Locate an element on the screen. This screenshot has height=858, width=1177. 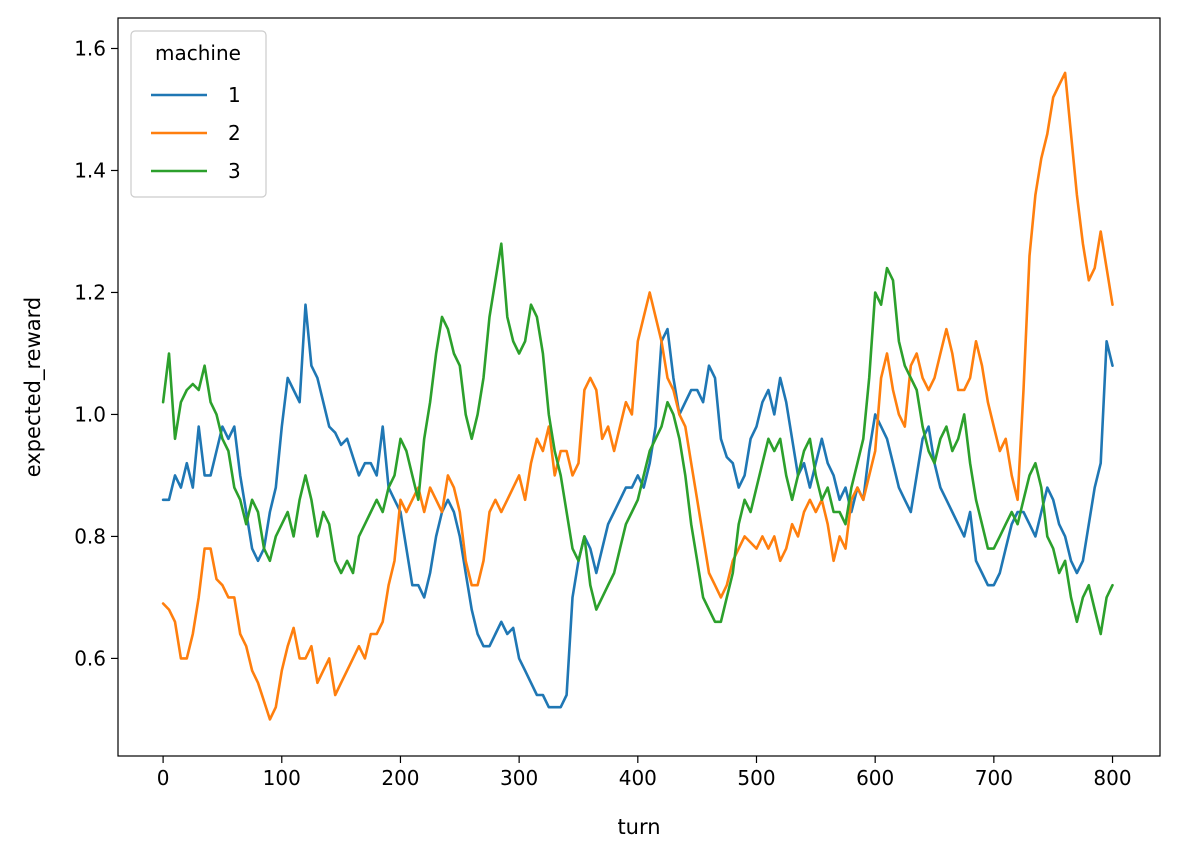
x-axis-label: turn is located at coordinates (638, 827).